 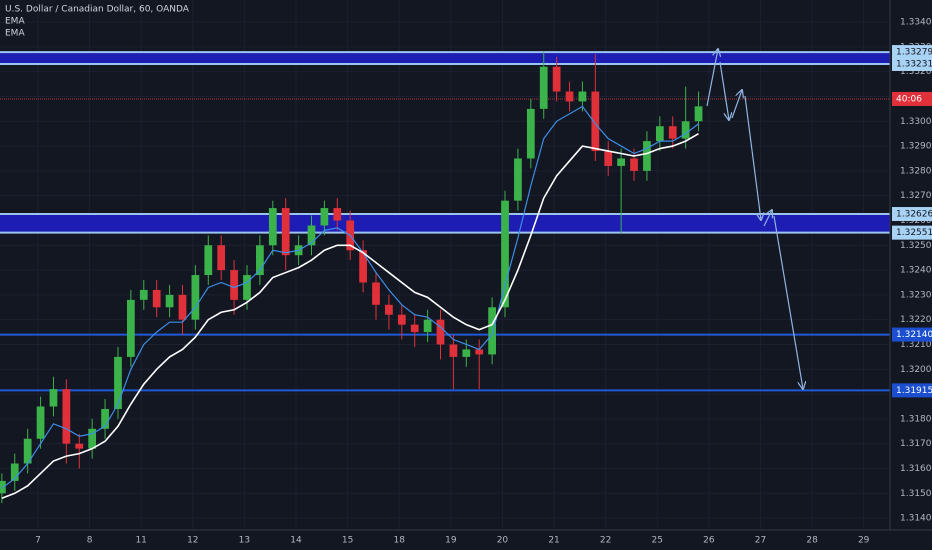 What do you see at coordinates (916, 519) in the screenshot?
I see `y-tick-label: 1.31400` at bounding box center [916, 519].